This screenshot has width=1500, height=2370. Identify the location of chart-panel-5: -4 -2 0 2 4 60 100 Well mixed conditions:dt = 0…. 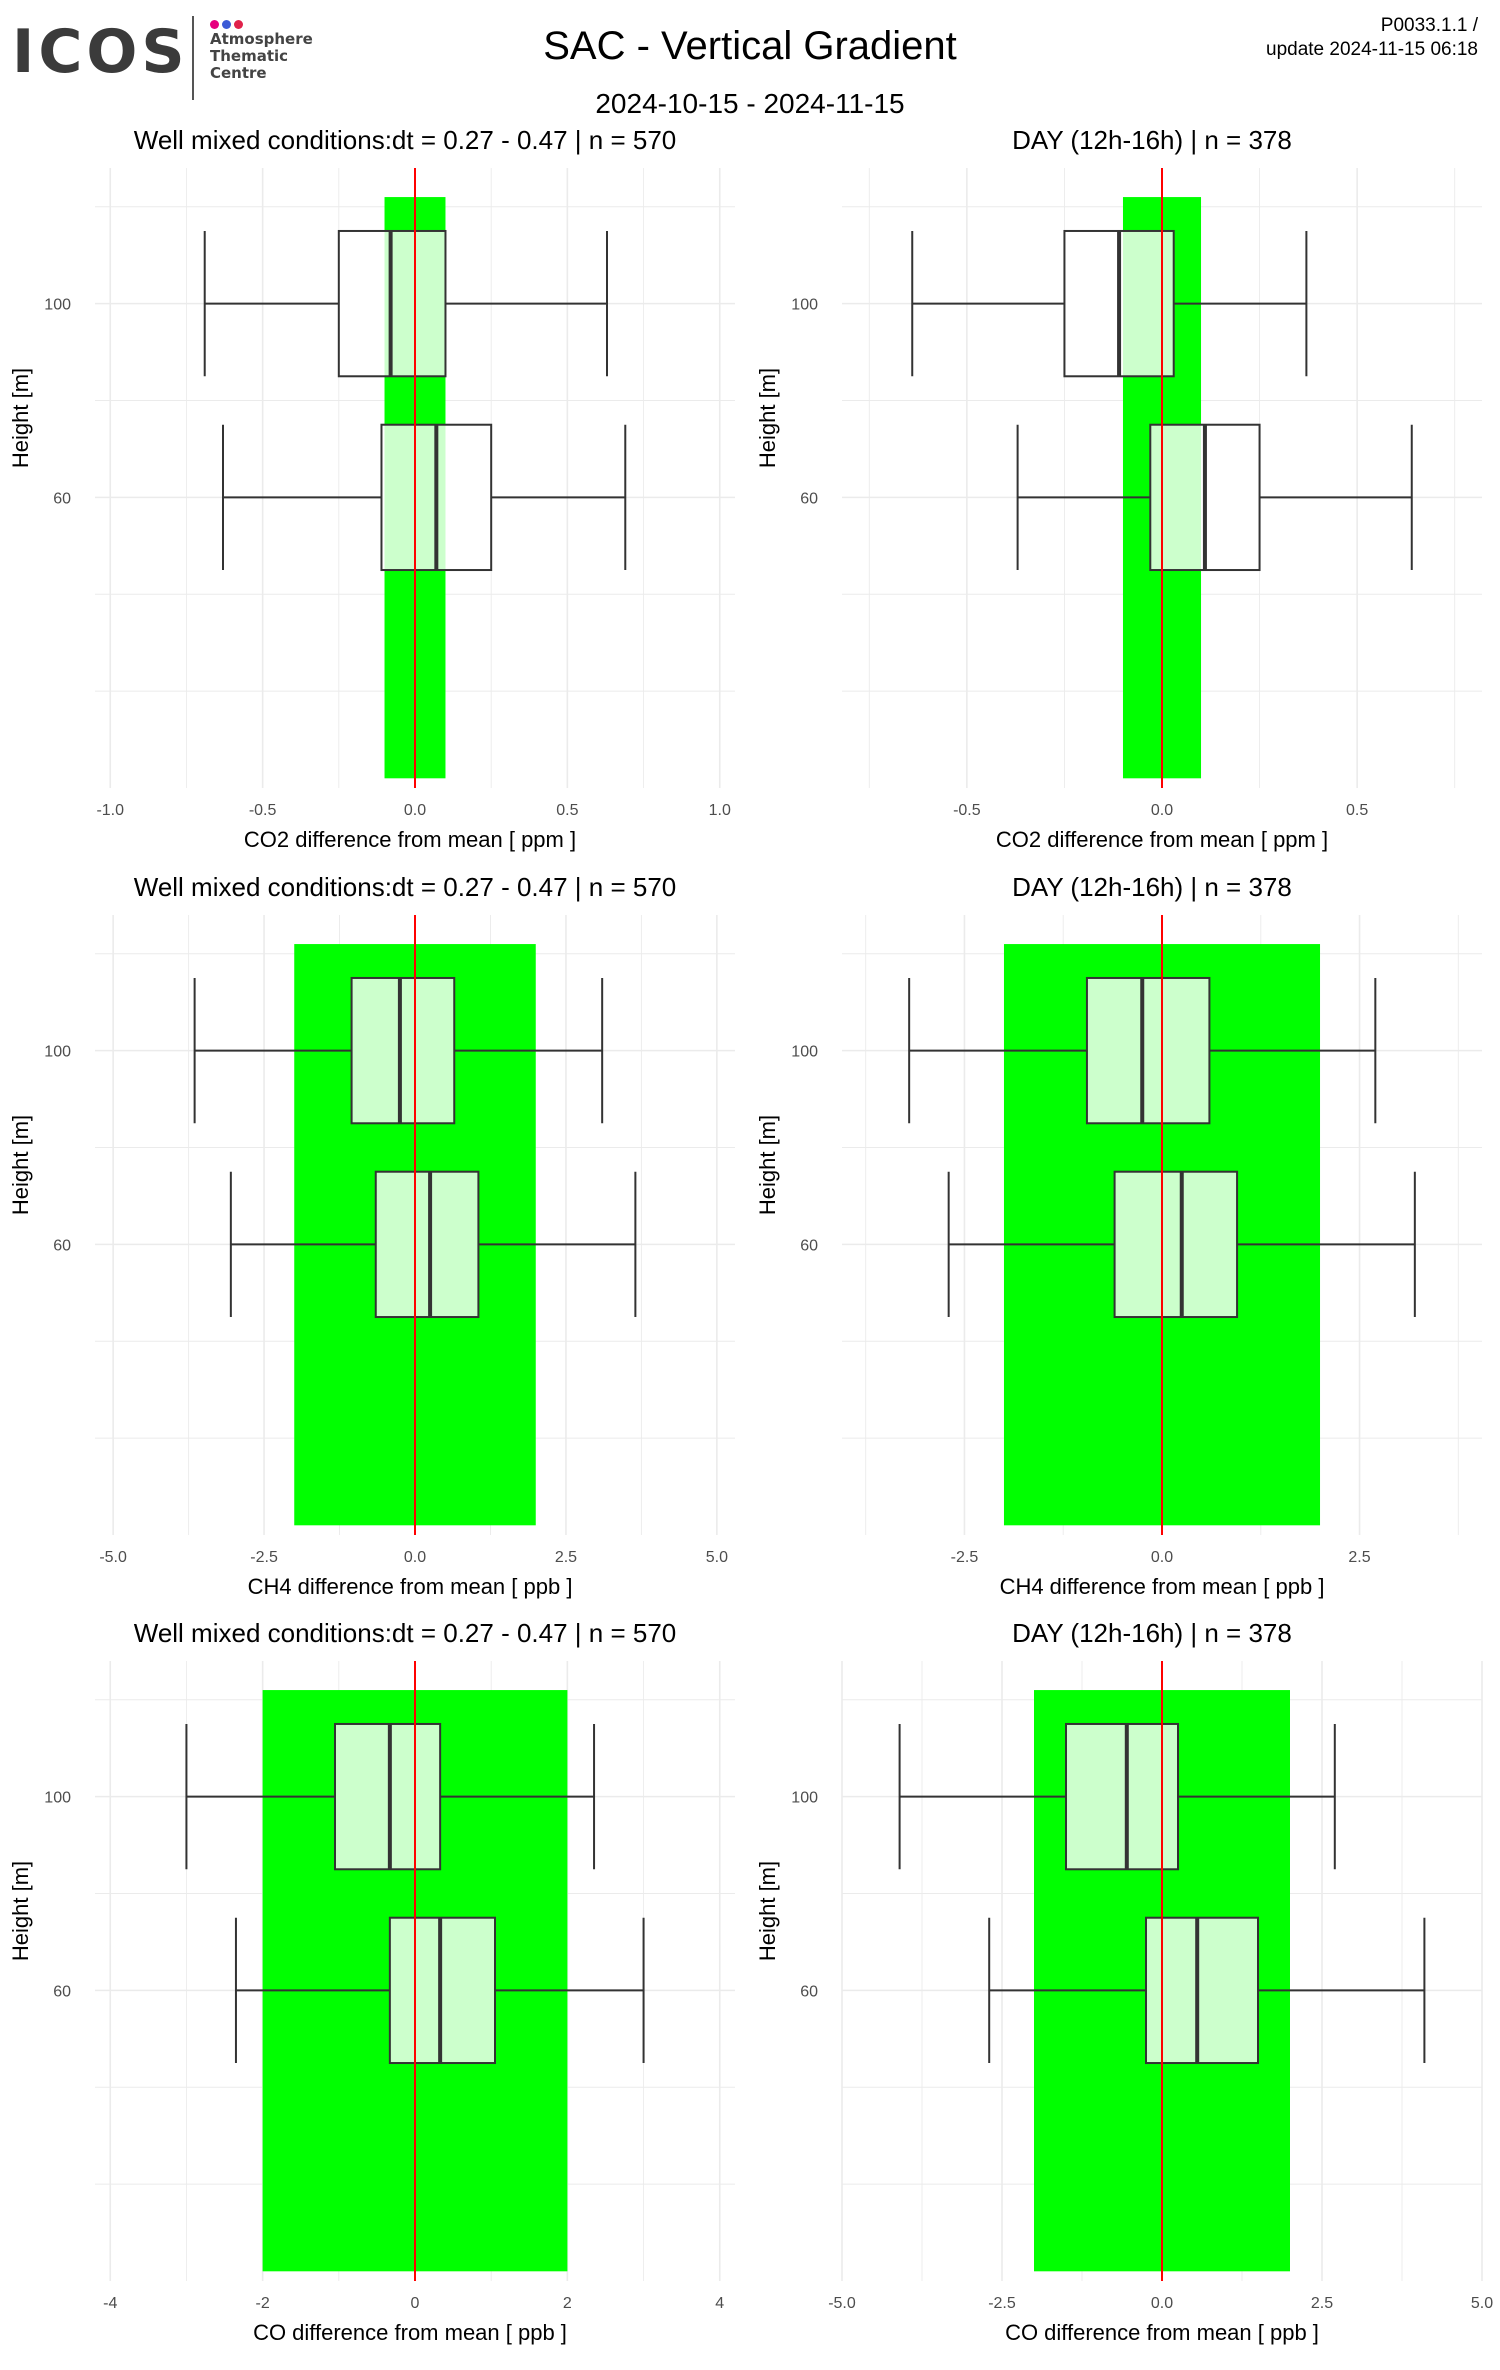
(371, 1981).